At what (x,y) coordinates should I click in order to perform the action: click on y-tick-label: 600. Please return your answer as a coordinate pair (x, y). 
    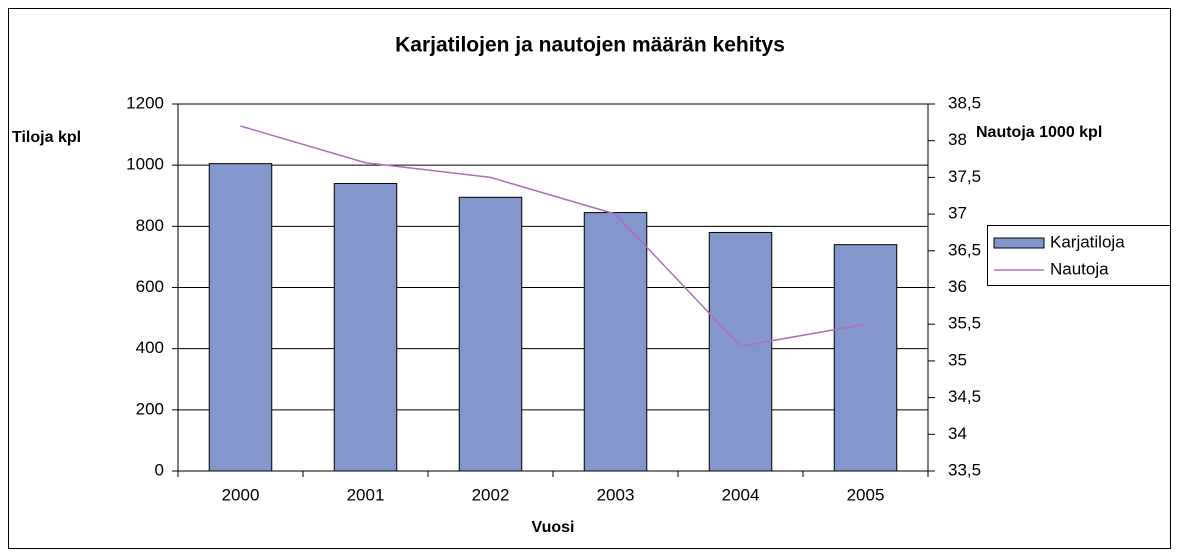
    Looking at the image, I should click on (150, 286).